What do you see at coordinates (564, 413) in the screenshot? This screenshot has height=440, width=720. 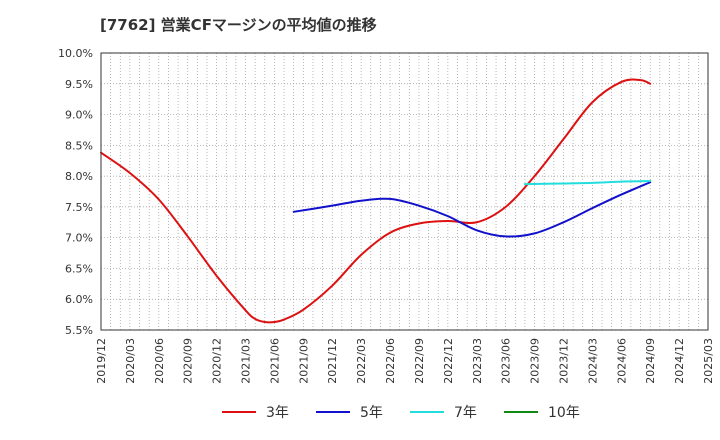 I see `legend-label: 10年` at bounding box center [564, 413].